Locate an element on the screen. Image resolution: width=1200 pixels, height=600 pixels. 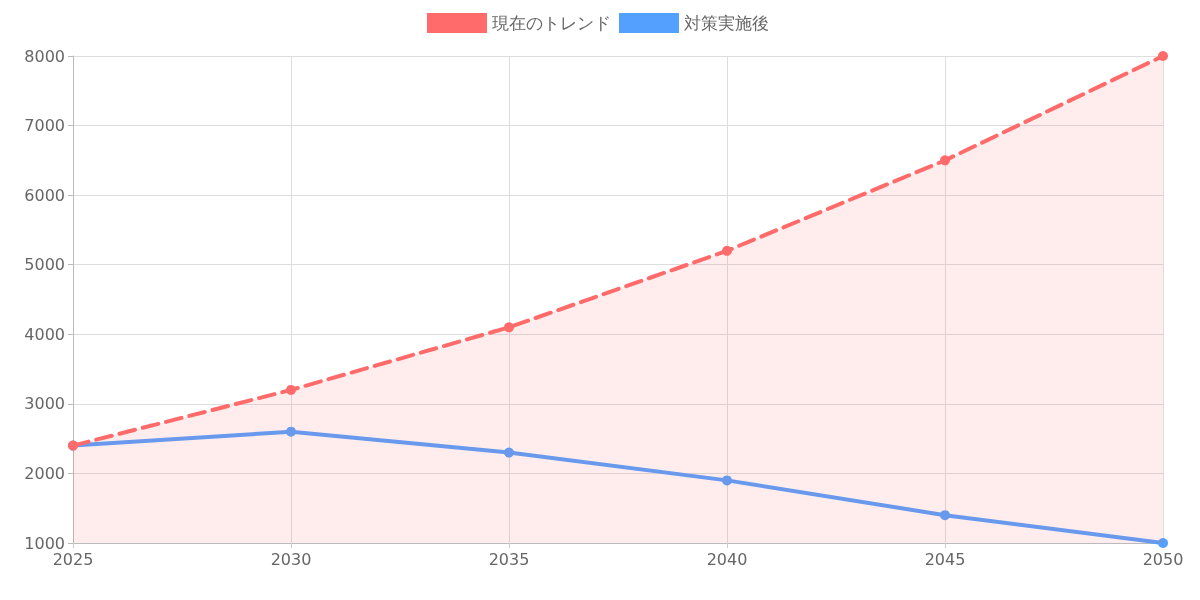
x-tick-label: 2030 is located at coordinates (291, 559).